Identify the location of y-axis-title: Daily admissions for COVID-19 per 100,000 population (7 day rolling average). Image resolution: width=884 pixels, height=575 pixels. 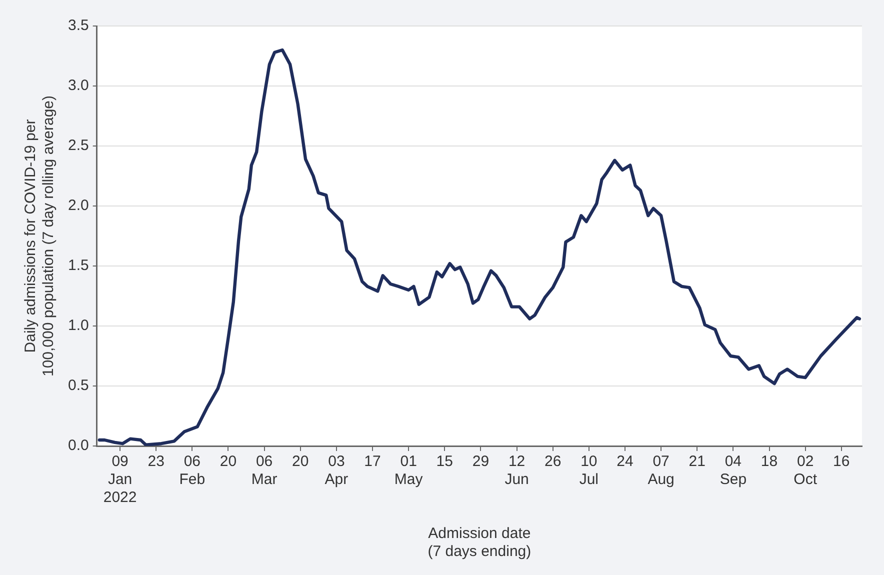
(40, 236).